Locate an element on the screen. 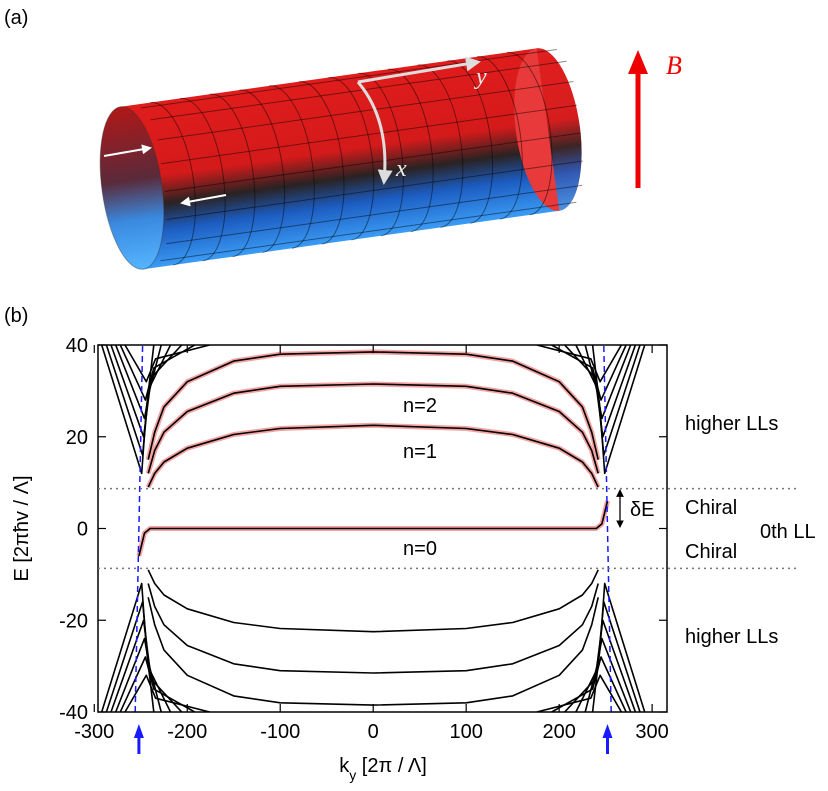 The image size is (828, 791). axis-label: y is located at coordinates (480, 77).